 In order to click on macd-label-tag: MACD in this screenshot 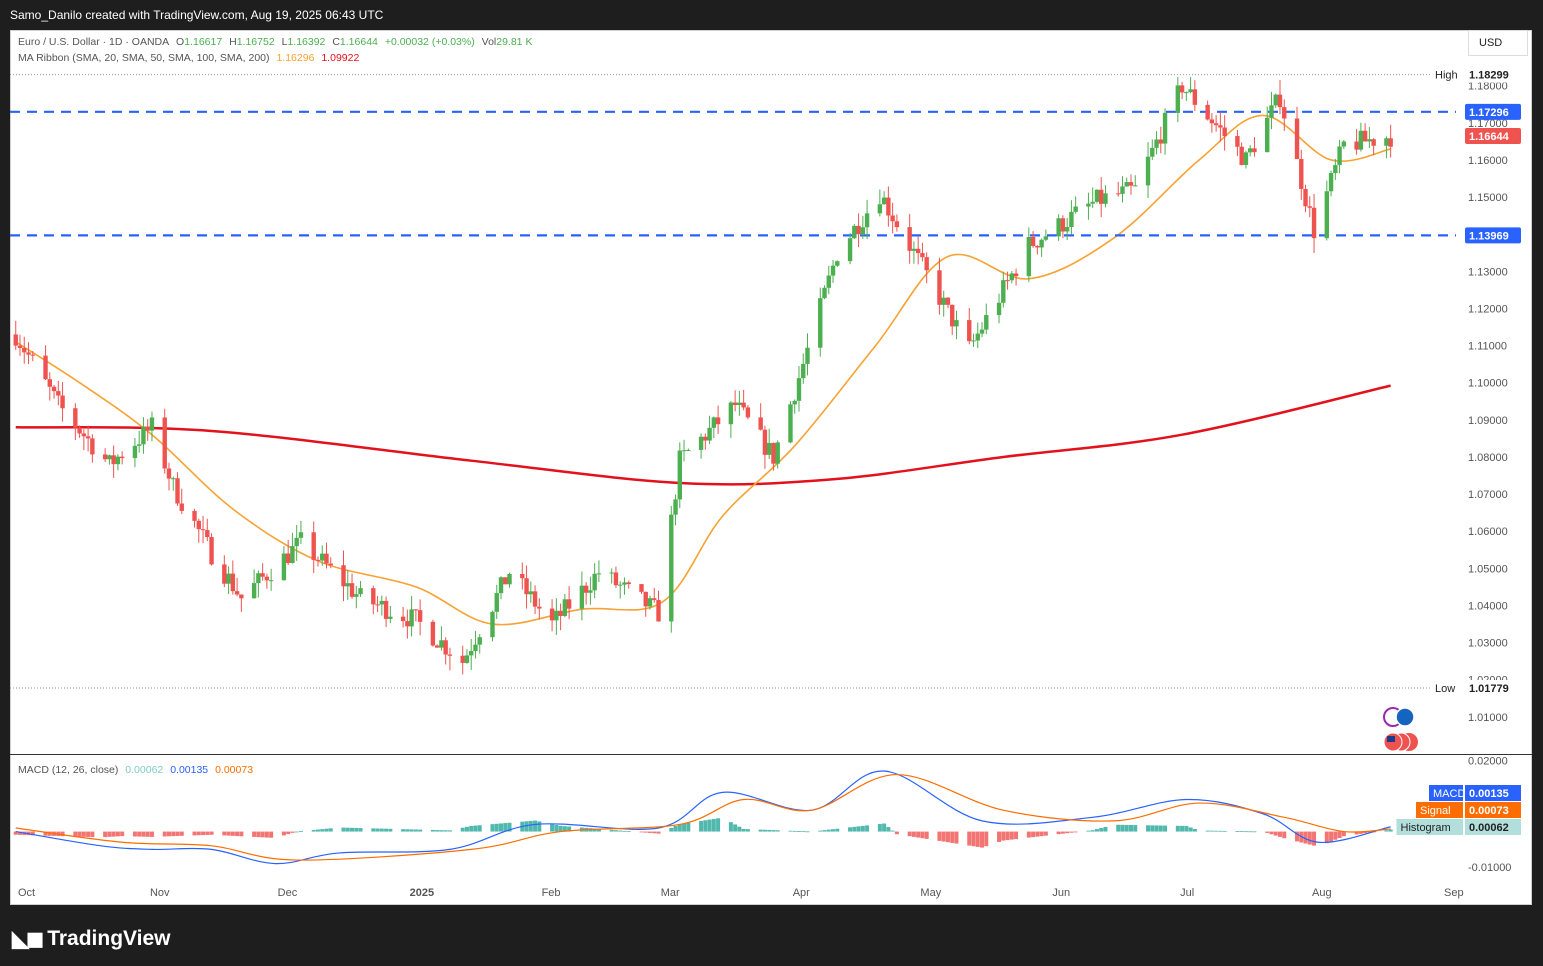, I will do `click(1449, 794)`.